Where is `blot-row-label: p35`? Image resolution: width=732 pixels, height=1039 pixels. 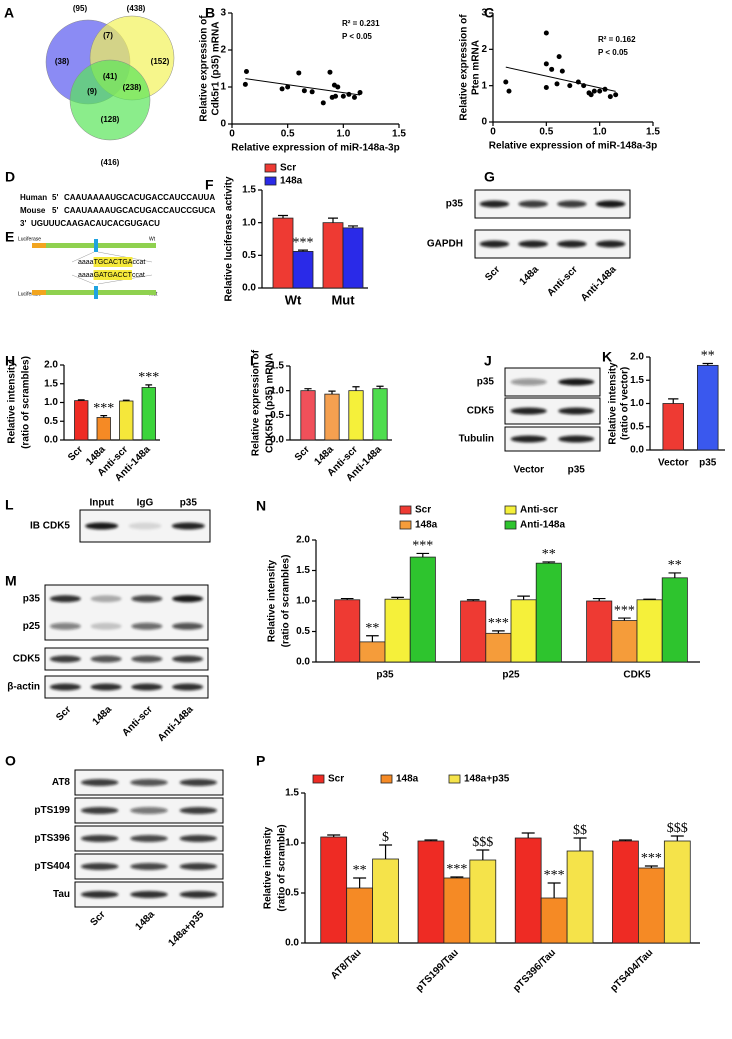
blot-row-label: p35 is located at coordinates (455, 204).